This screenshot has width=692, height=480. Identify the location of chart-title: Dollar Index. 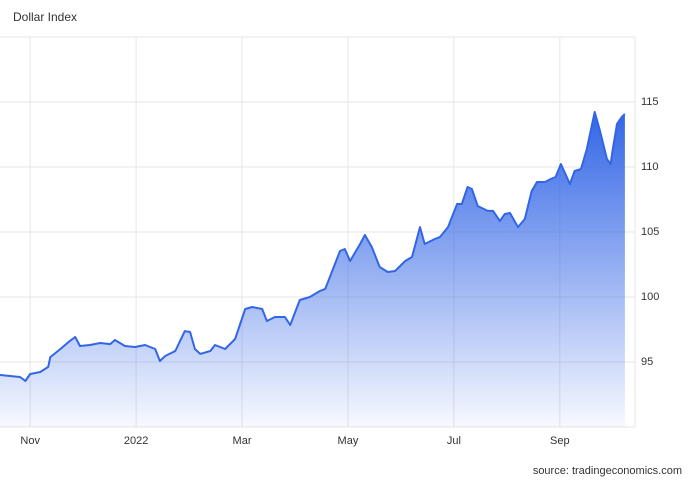
(45, 17).